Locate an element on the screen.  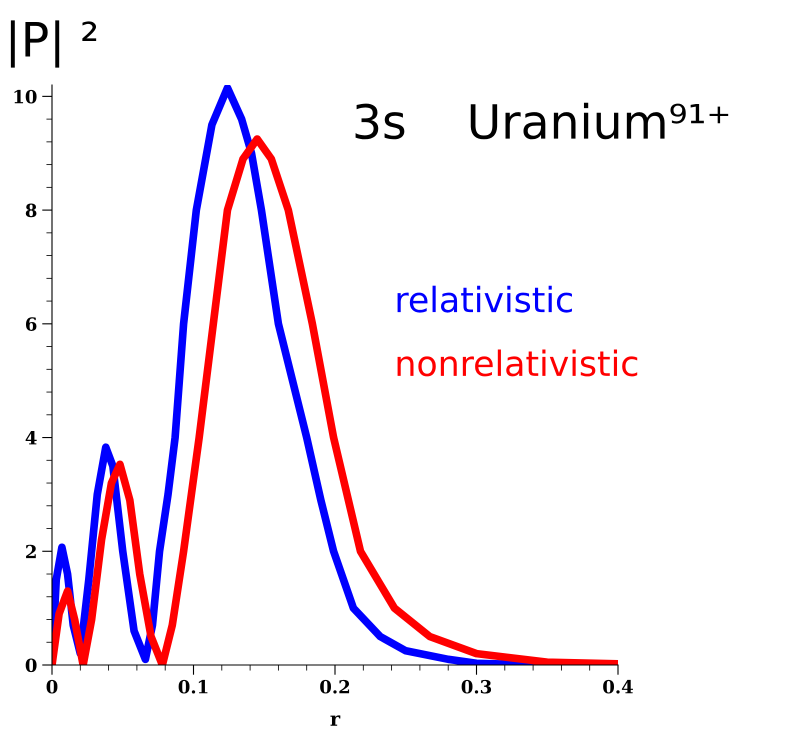
x-tick-label: 0 is located at coordinates (52, 687).